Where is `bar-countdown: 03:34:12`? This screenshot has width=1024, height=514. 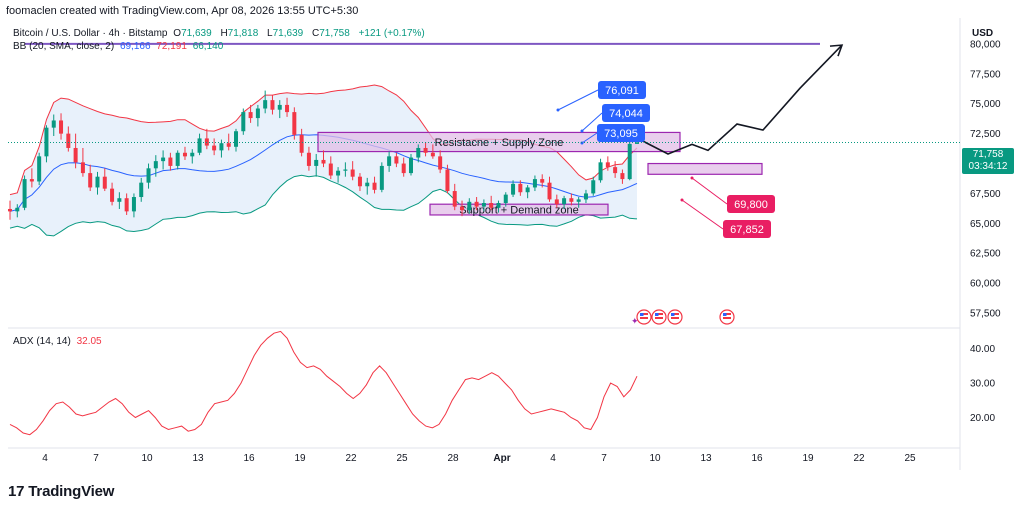 bar-countdown: 03:34:12 is located at coordinates (988, 166).